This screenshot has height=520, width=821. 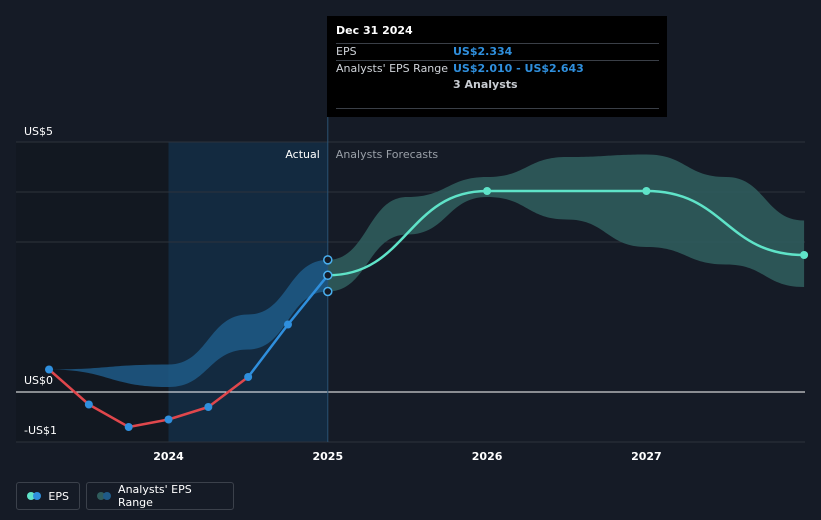 I want to click on x-tick-label: 2025, so click(x=327, y=456).